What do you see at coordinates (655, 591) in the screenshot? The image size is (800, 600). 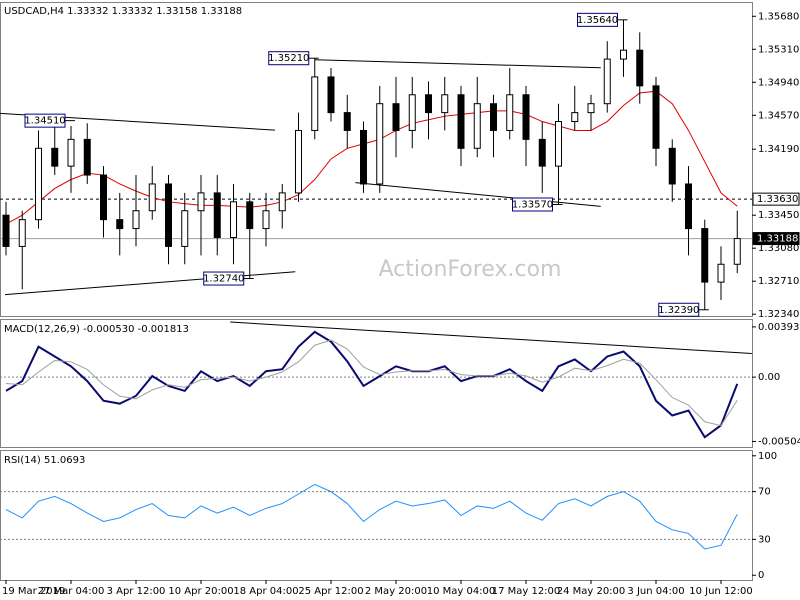 I see `x-tick-label: 3 Jun 04:00` at bounding box center [655, 591].